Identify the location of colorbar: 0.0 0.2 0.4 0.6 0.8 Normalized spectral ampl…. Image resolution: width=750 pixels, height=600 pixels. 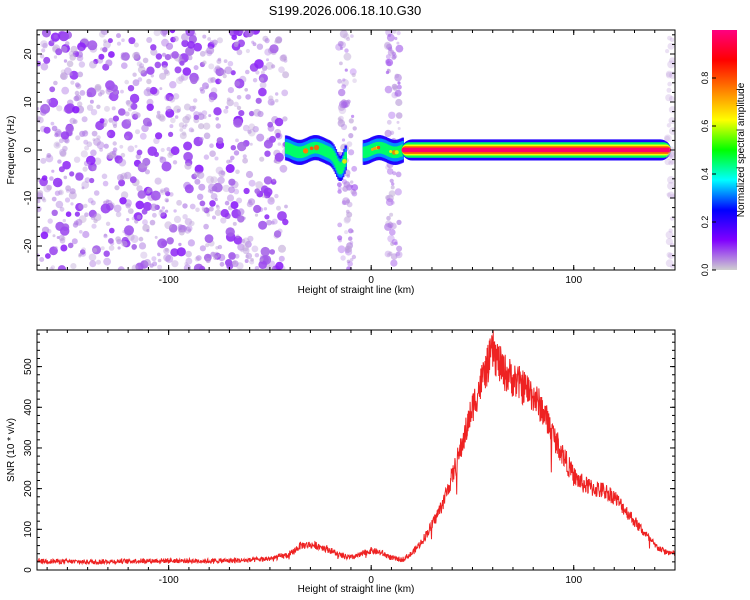
(723, 153).